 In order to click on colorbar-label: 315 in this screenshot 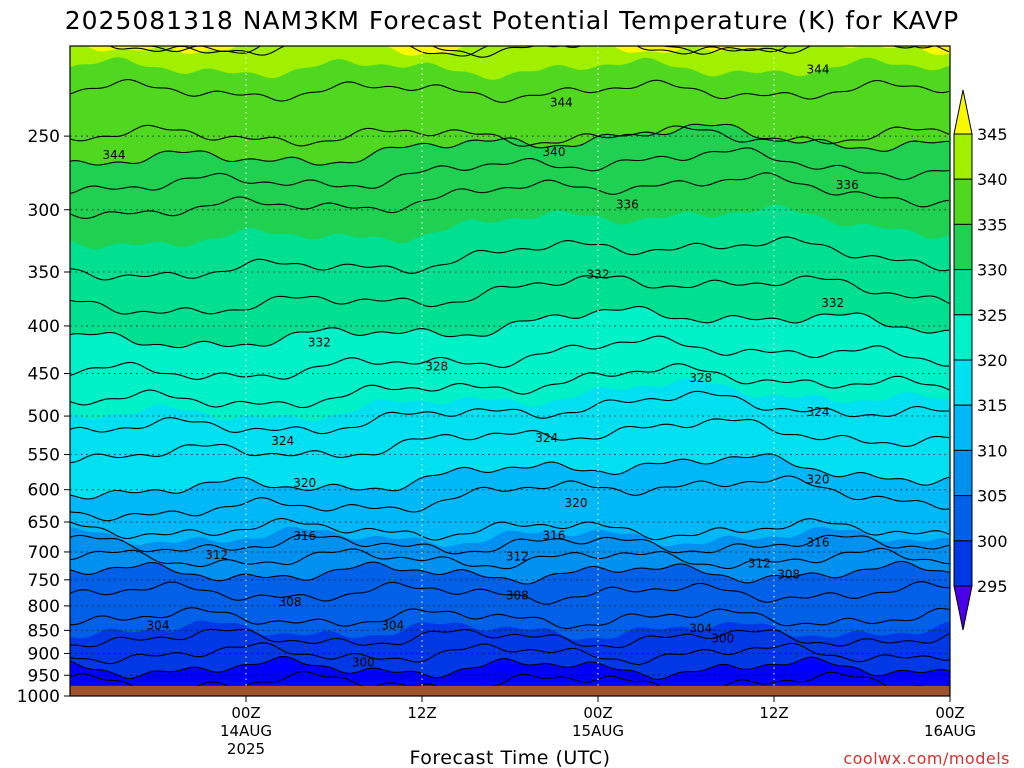, I will do `click(992, 405)`.